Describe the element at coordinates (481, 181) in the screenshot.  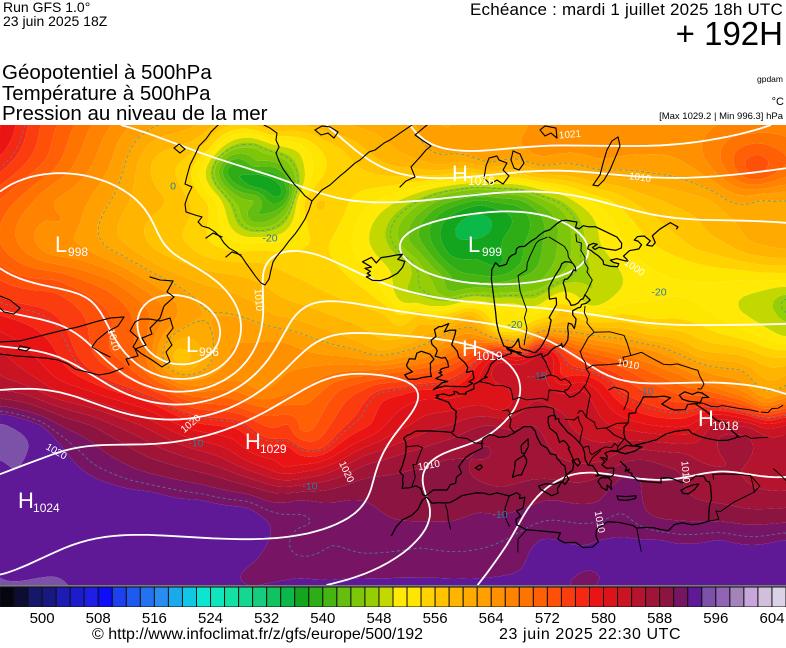
I see `svg-text: 1016` at that location.